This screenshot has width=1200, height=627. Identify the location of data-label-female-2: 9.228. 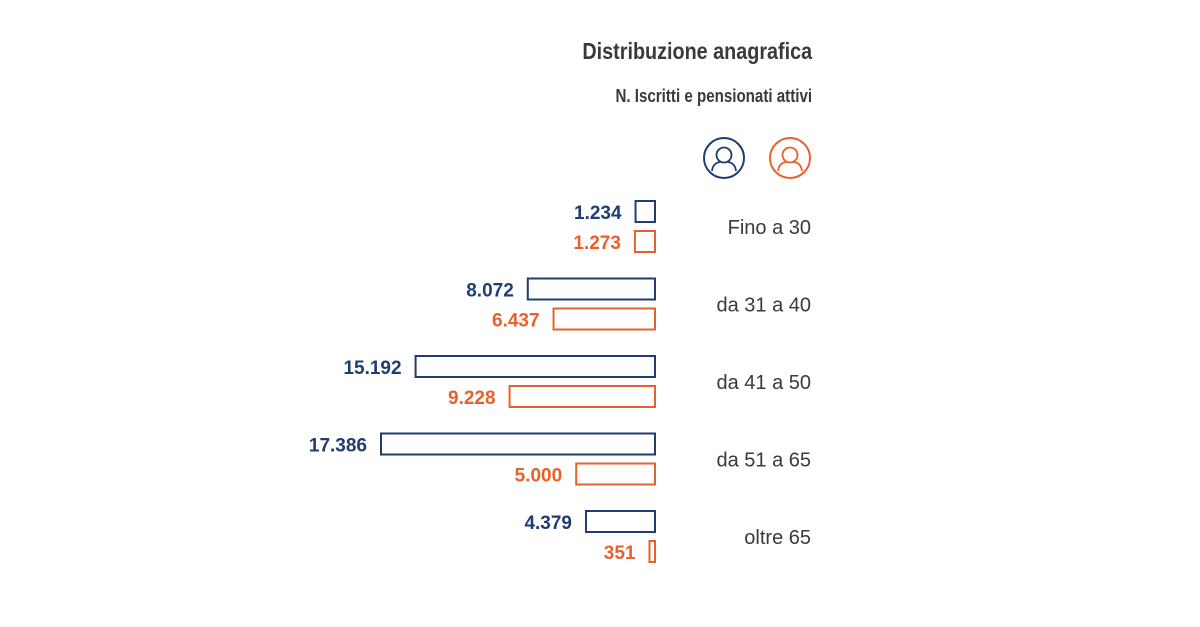
(472, 398).